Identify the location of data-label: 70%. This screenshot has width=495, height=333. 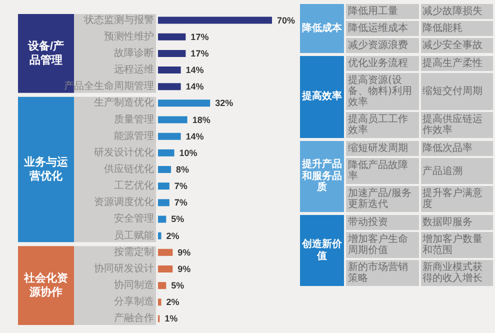
(286, 20).